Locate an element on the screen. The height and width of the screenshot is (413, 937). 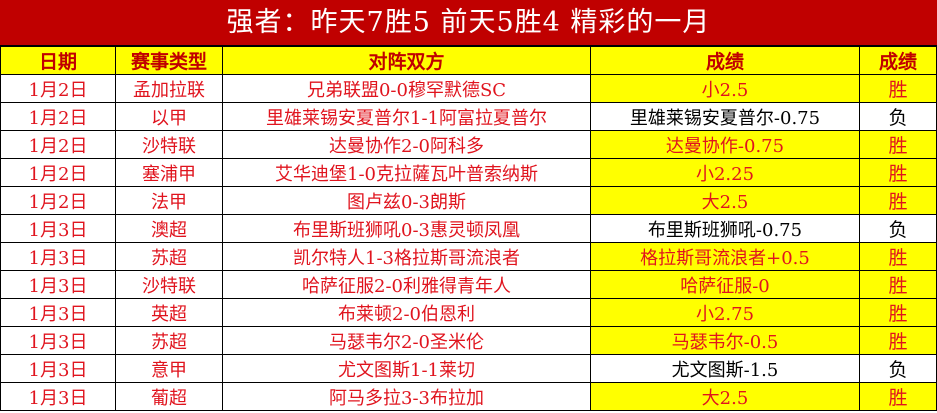
pick-cell: 里雄莱锡安夏普尔-0.75 is located at coordinates (725, 116).